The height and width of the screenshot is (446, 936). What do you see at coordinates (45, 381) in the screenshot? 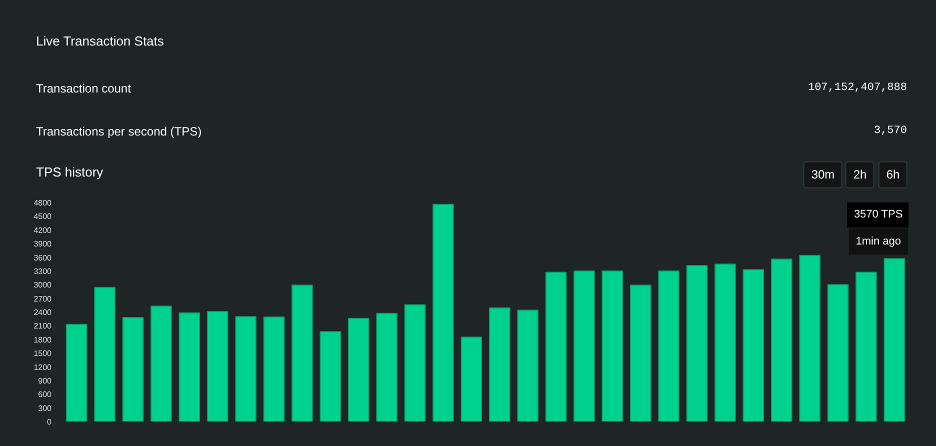
I see `y-tick-label: 900` at bounding box center [45, 381].